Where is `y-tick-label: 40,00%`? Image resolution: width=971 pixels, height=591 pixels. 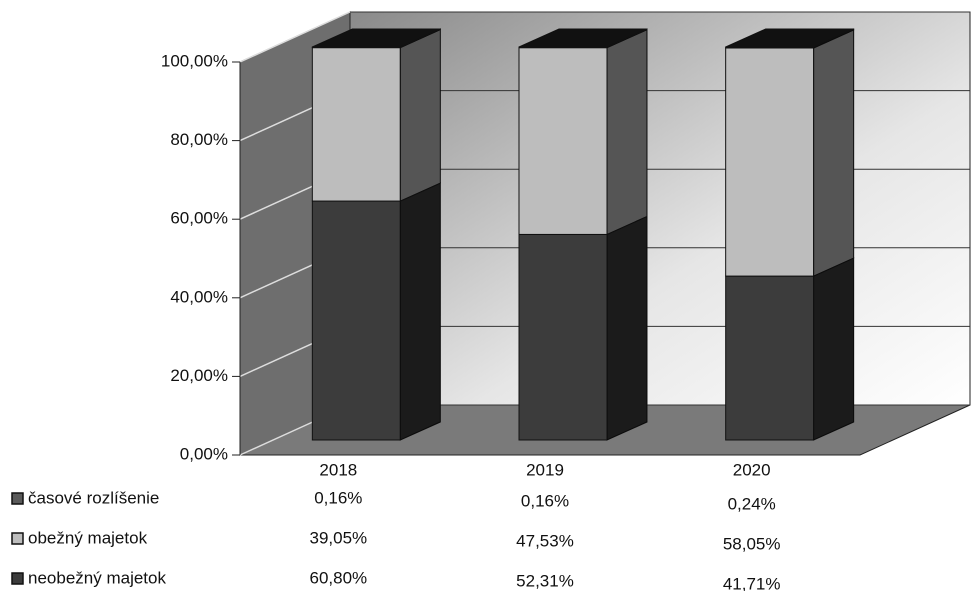
y-tick-label: 40,00% is located at coordinates (199, 296).